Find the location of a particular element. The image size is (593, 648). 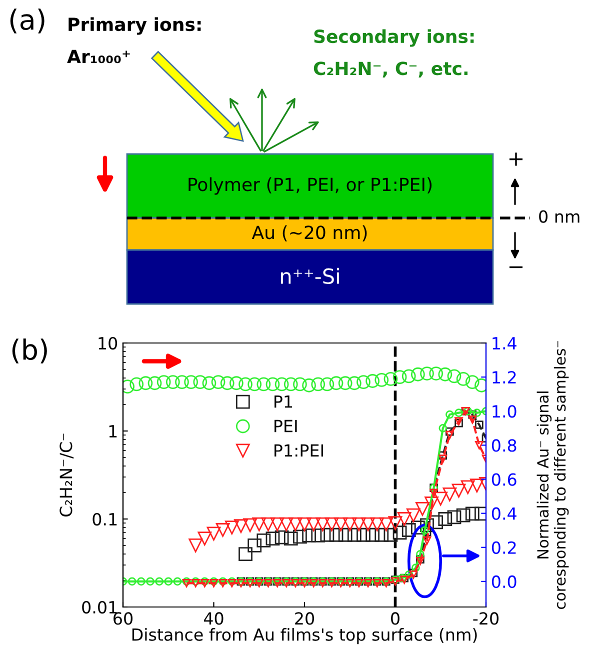

y2-tick-label: 1.0 is located at coordinates (504, 411).